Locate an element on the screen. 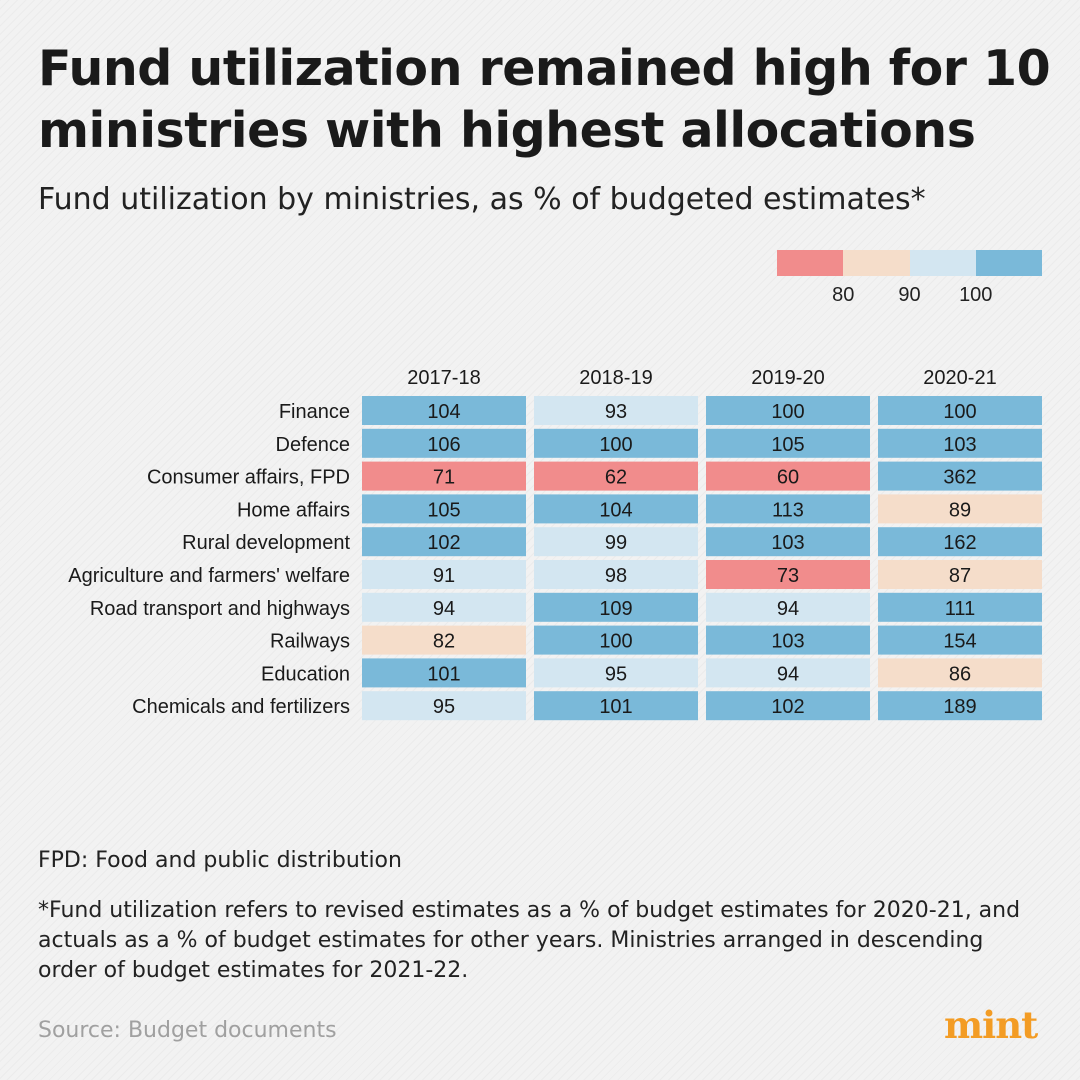 This screenshot has height=1080, width=1080. cell-value: 86 is located at coordinates (960, 674).